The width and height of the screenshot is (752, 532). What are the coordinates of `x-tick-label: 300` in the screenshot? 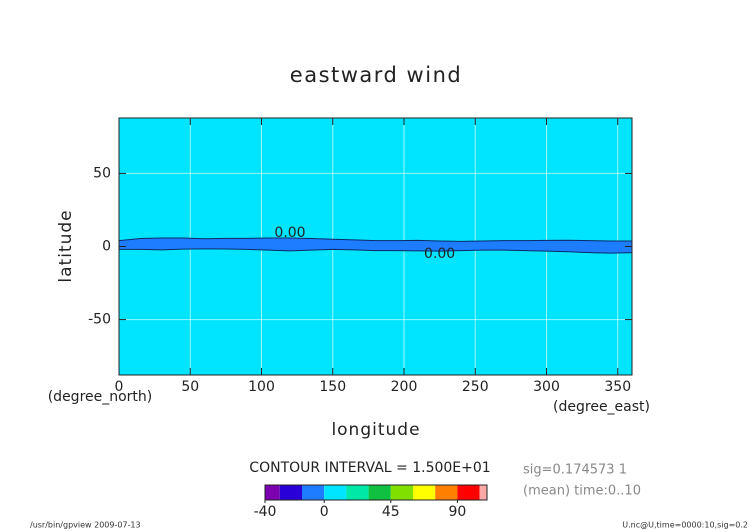 It's located at (546, 387).